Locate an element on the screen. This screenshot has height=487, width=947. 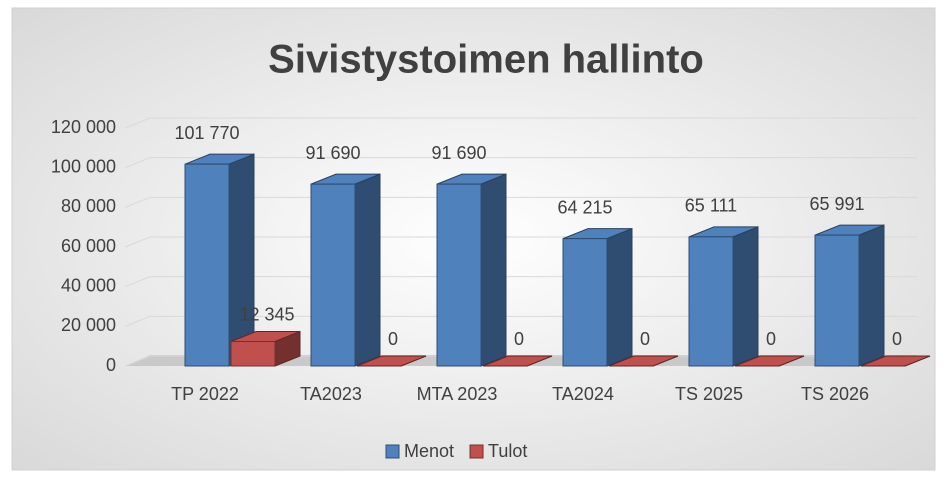
y-tick-label: 60 000 is located at coordinates (88, 246).